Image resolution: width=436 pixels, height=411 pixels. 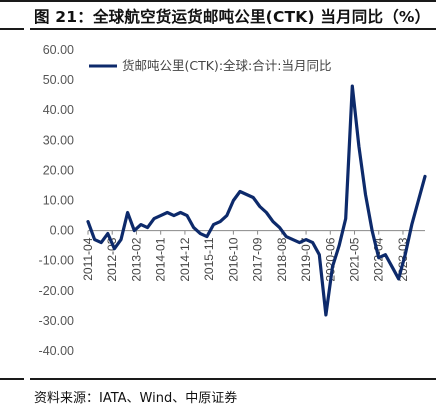 I want to click on chart-title: 图 21：全球航空货运货邮吨公里(CTK) 当月同比（%）, so click(x=232, y=17).